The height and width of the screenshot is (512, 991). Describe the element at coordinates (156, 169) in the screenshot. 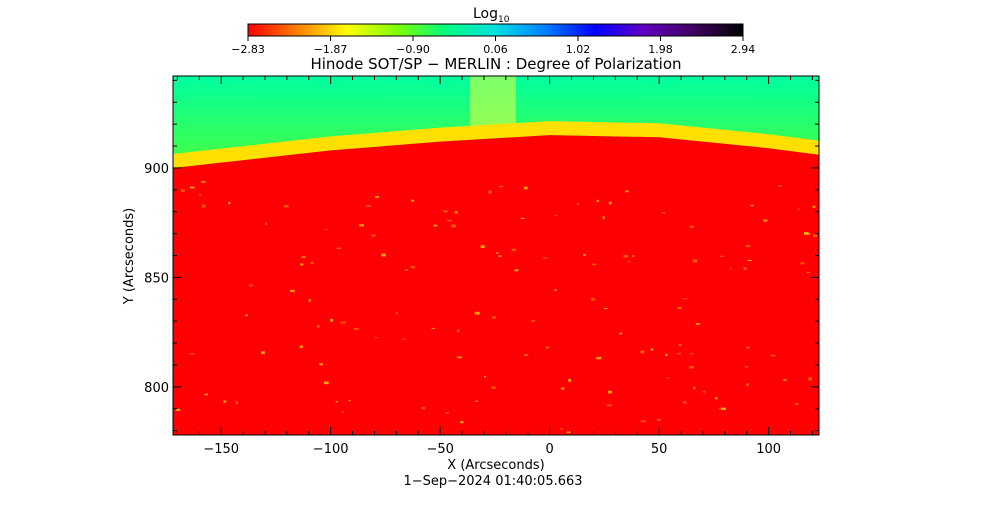

I see `y-tick-label: 900` at that location.